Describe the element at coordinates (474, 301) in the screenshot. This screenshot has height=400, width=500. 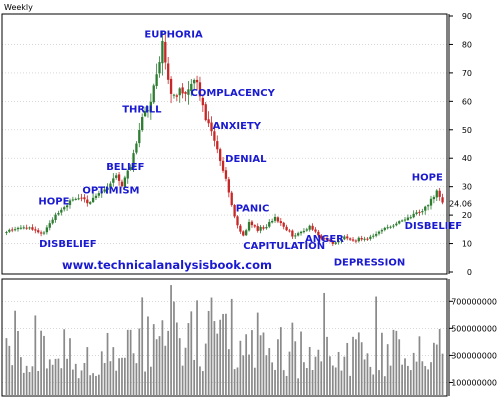
I see `volume-tick-label: 700000000` at that location.